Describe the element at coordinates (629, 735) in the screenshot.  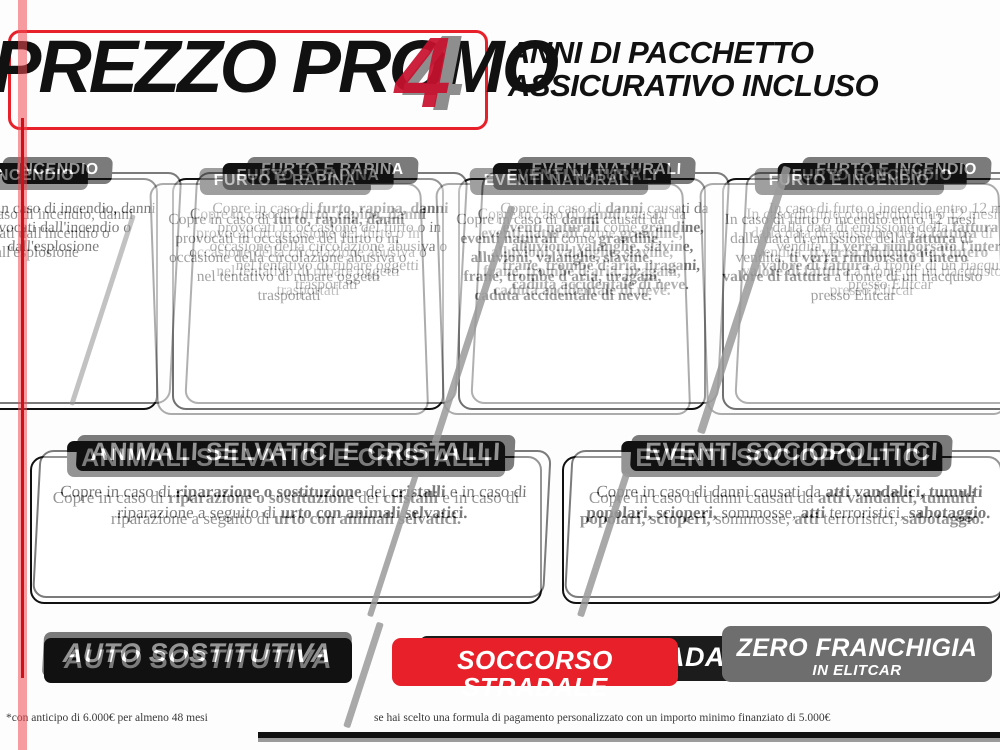
I see `bottom-divider-dark` at that location.